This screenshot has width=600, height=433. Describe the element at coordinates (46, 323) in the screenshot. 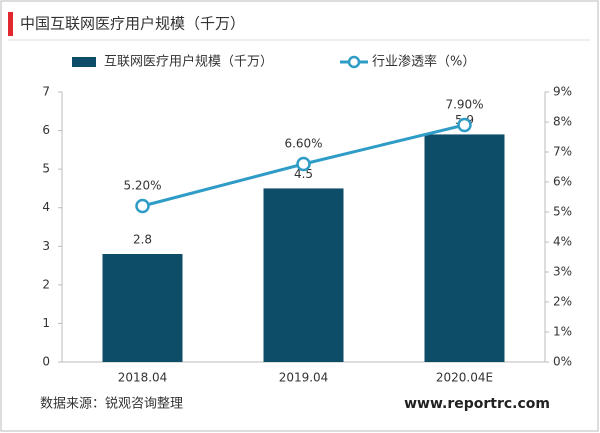

I see `y-tick-label: 1` at that location.